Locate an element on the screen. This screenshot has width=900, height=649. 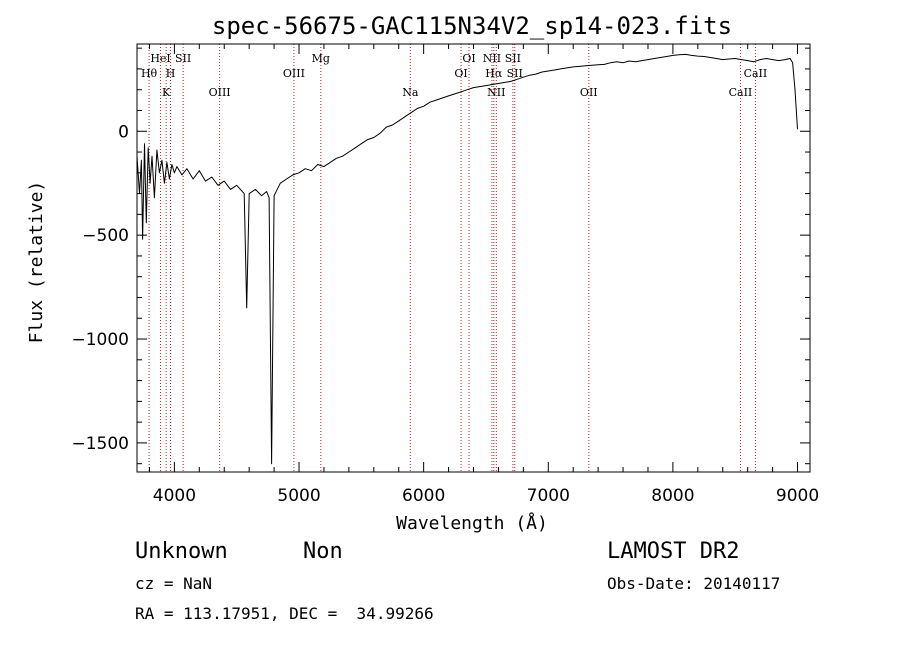
marker-label-18: CaII is located at coordinates (756, 73).